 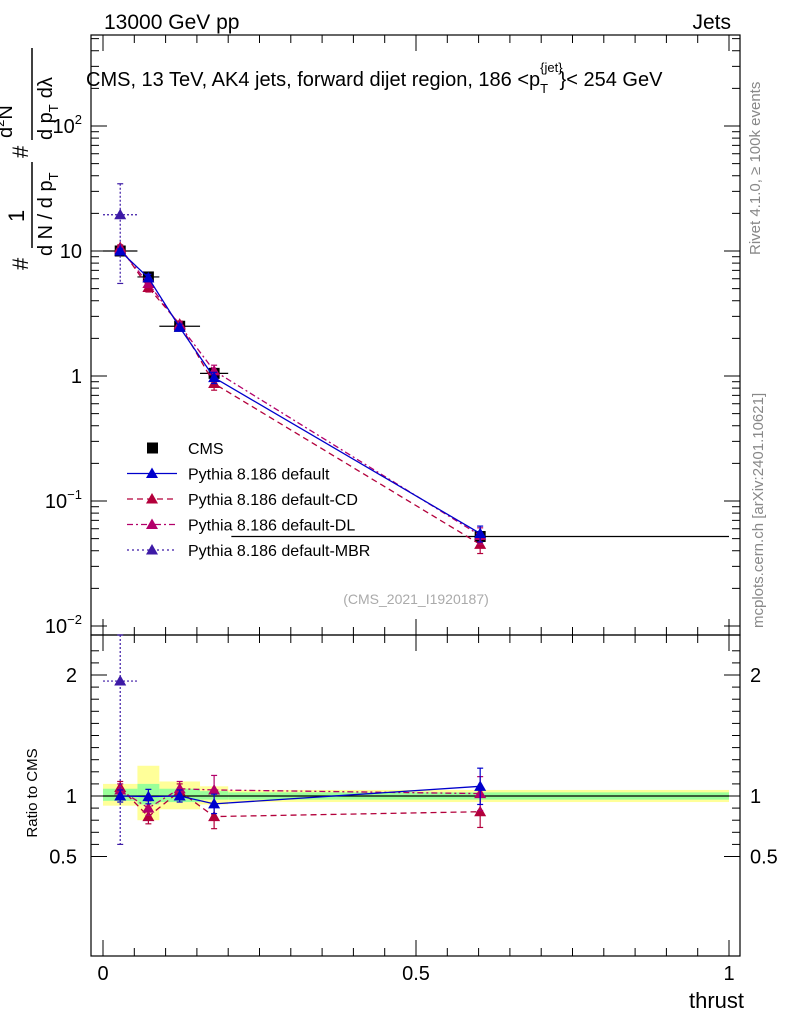 What do you see at coordinates (8, 132) in the screenshot?
I see `ylabel-d: d` at bounding box center [8, 132].